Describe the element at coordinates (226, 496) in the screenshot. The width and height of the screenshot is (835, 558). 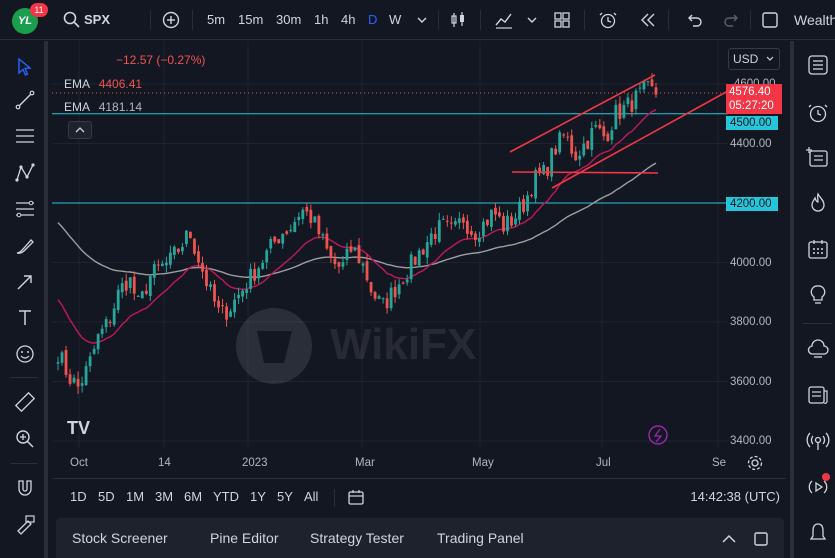
I see `range-ytd: YTD` at that location.